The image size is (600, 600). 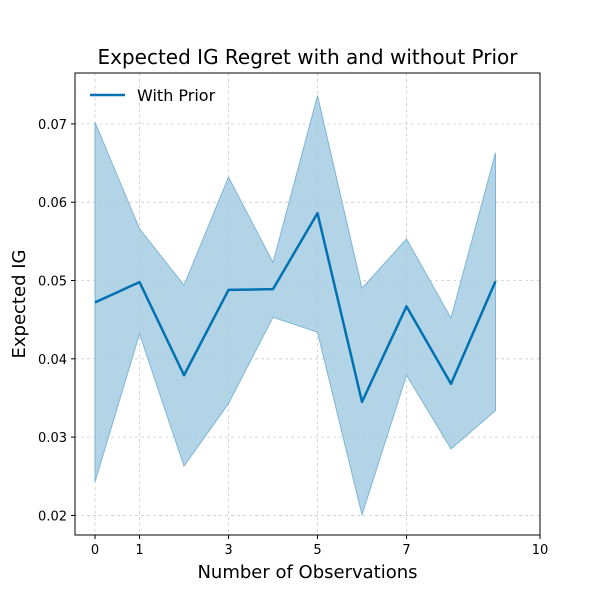 I want to click on x-tick-label: 7, so click(x=406, y=550).